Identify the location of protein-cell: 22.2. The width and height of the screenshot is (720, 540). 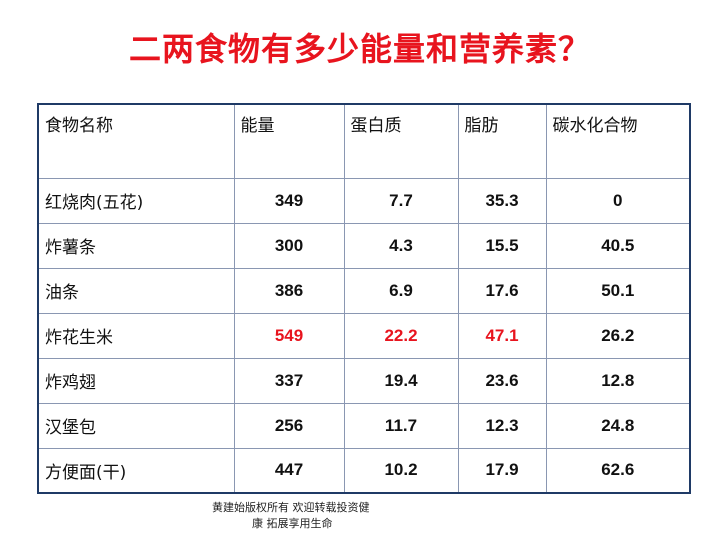
(401, 335).